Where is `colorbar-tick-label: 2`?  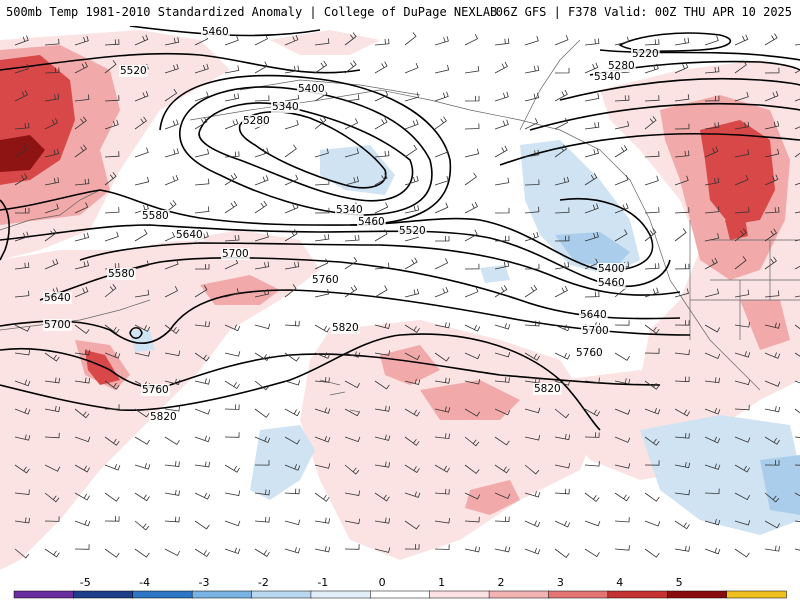
colorbar-tick-label: 2 is located at coordinates (500, 582).